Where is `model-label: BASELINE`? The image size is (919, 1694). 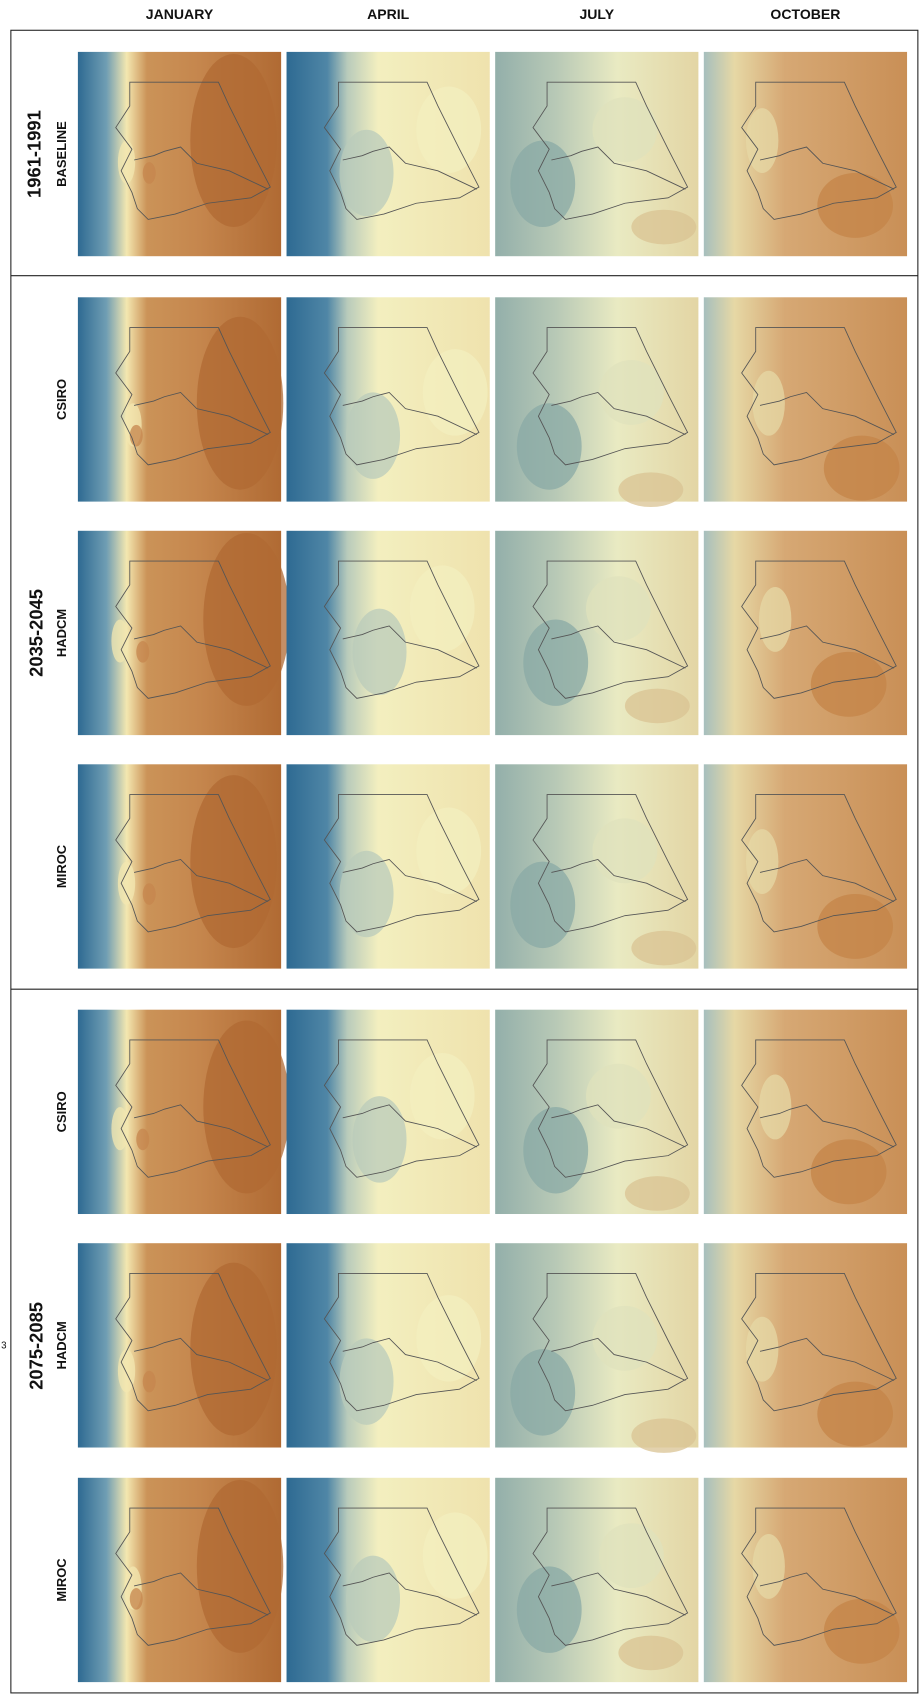 model-label: BASELINE is located at coordinates (61, 154).